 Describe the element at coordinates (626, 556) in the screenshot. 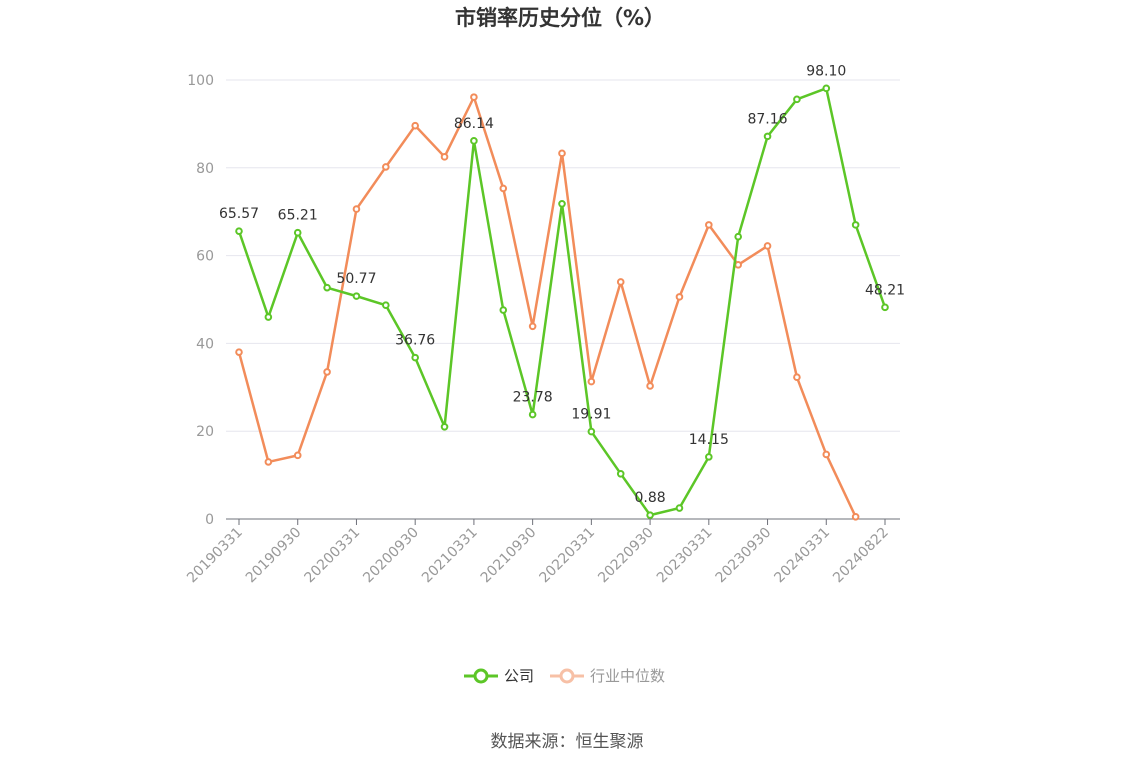

I see `x-tick-label: 20220930` at that location.